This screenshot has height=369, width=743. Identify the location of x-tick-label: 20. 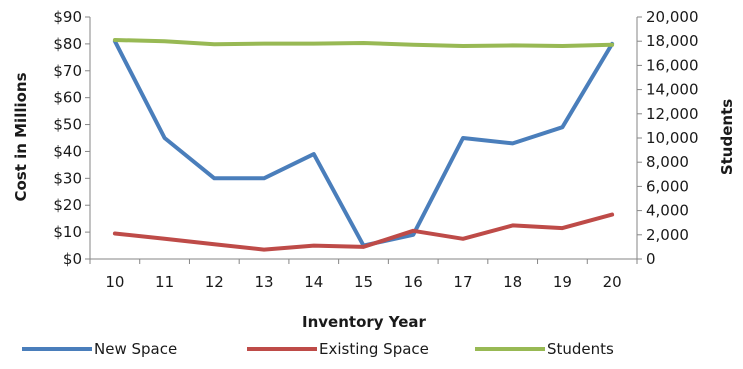
(612, 282).